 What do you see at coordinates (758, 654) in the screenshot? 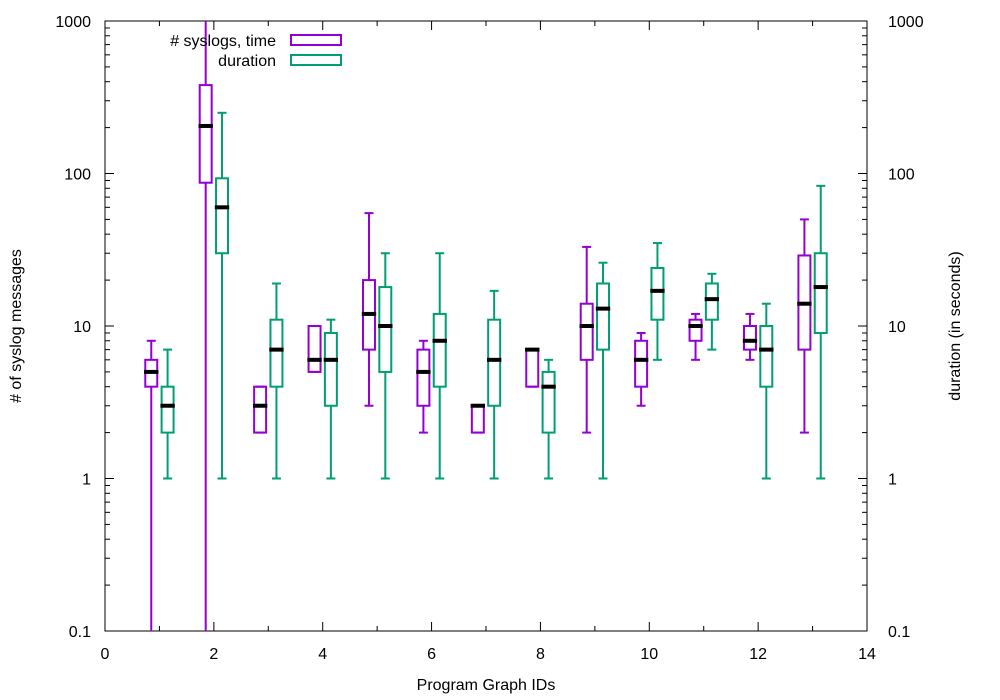
I see `x-tick-label: 12` at bounding box center [758, 654].